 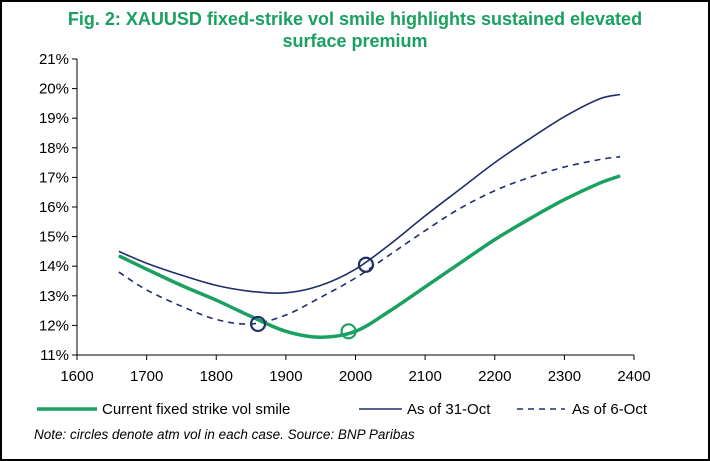 What do you see at coordinates (424, 376) in the screenshot?
I see `x-tick-label: 2100` at bounding box center [424, 376].